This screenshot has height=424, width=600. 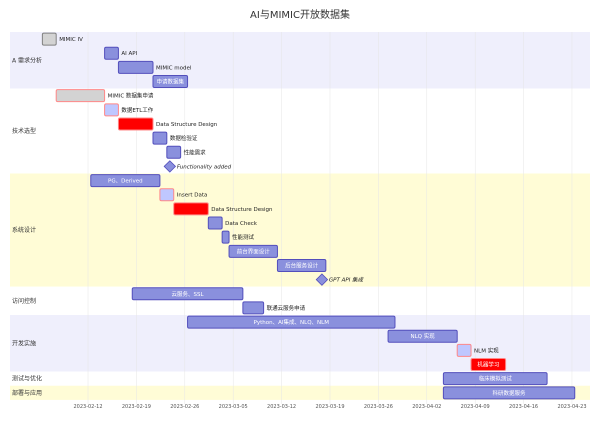 I want to click on x-tick-label: 2023-02-19, so click(x=136, y=407).